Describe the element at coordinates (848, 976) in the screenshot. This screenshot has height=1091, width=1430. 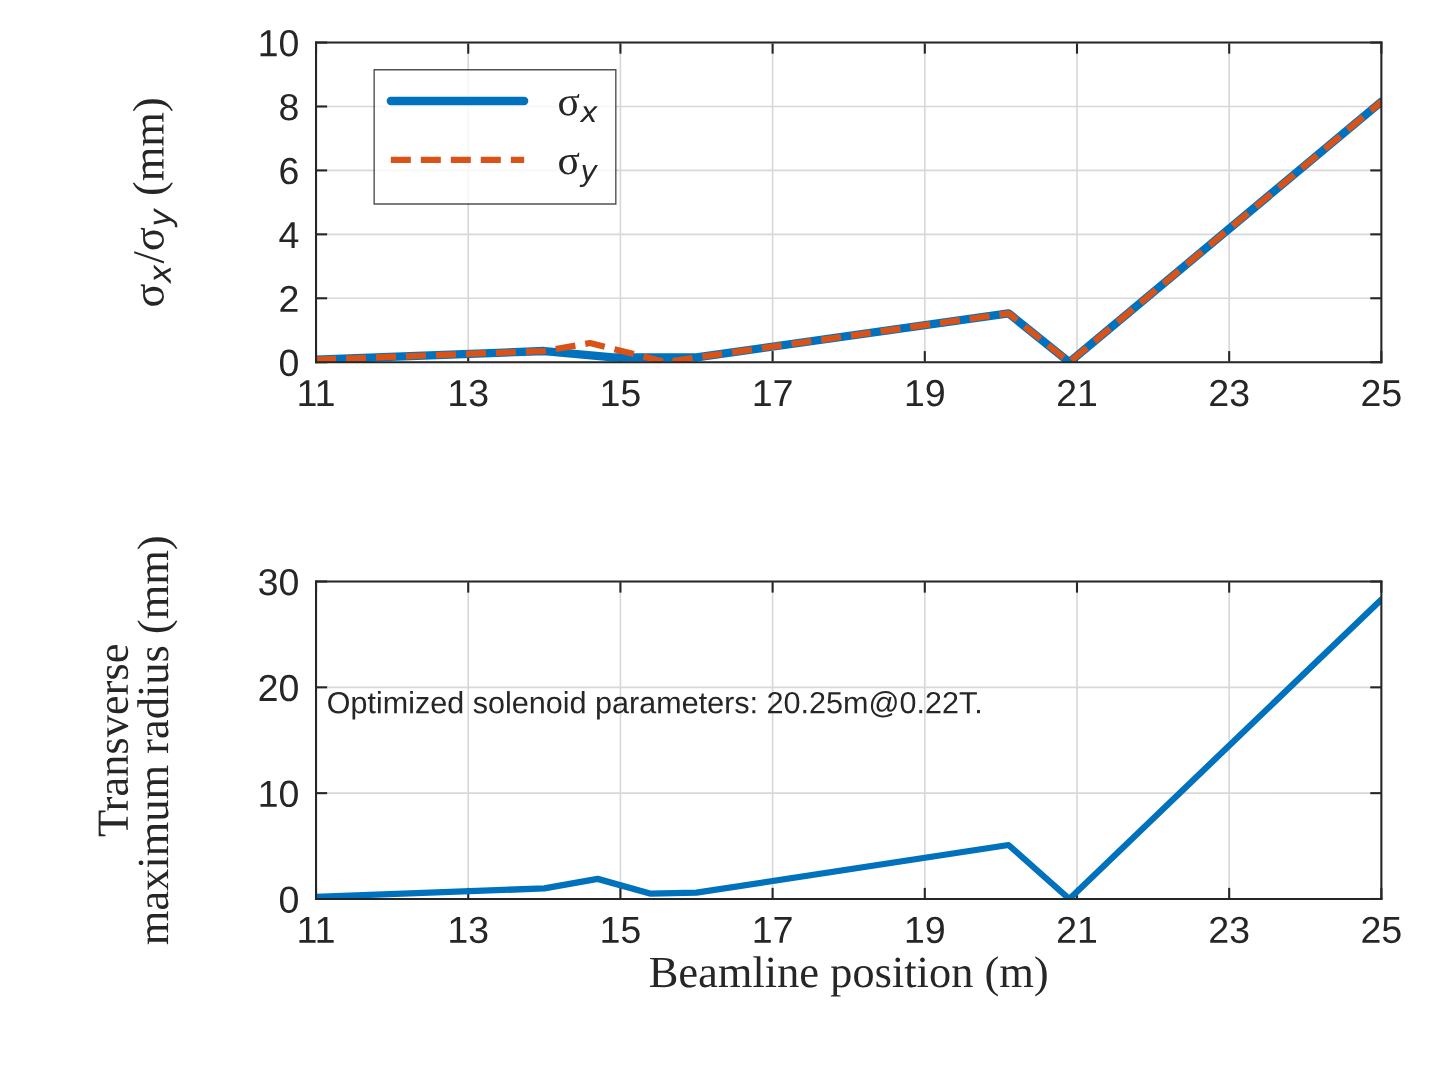
I see `x-axis-title: Beamline position (m)` at that location.